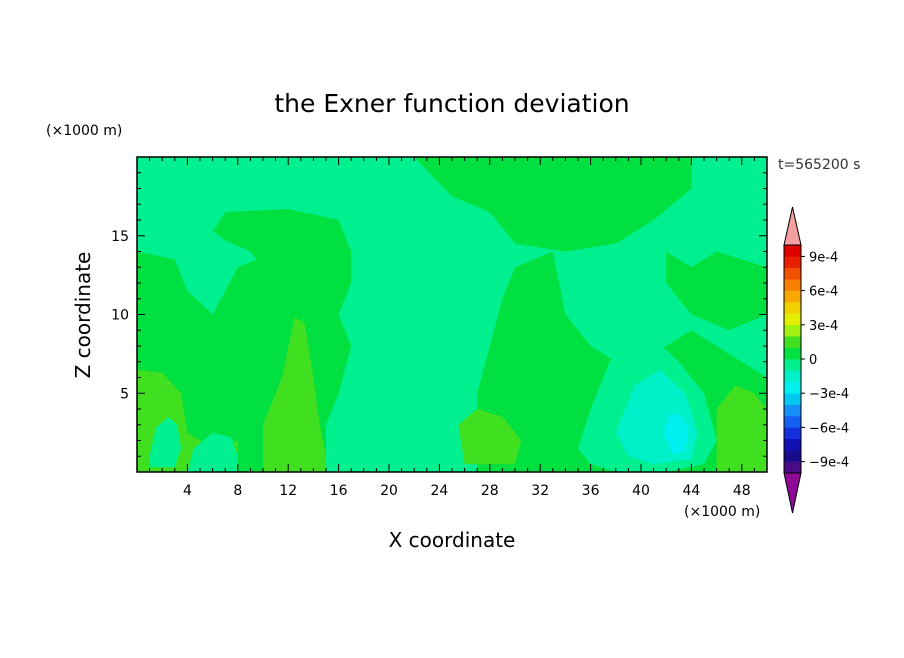 This screenshot has height=658, width=904. Describe the element at coordinates (389, 491) in the screenshot. I see `x-tick-label: 20` at that location.